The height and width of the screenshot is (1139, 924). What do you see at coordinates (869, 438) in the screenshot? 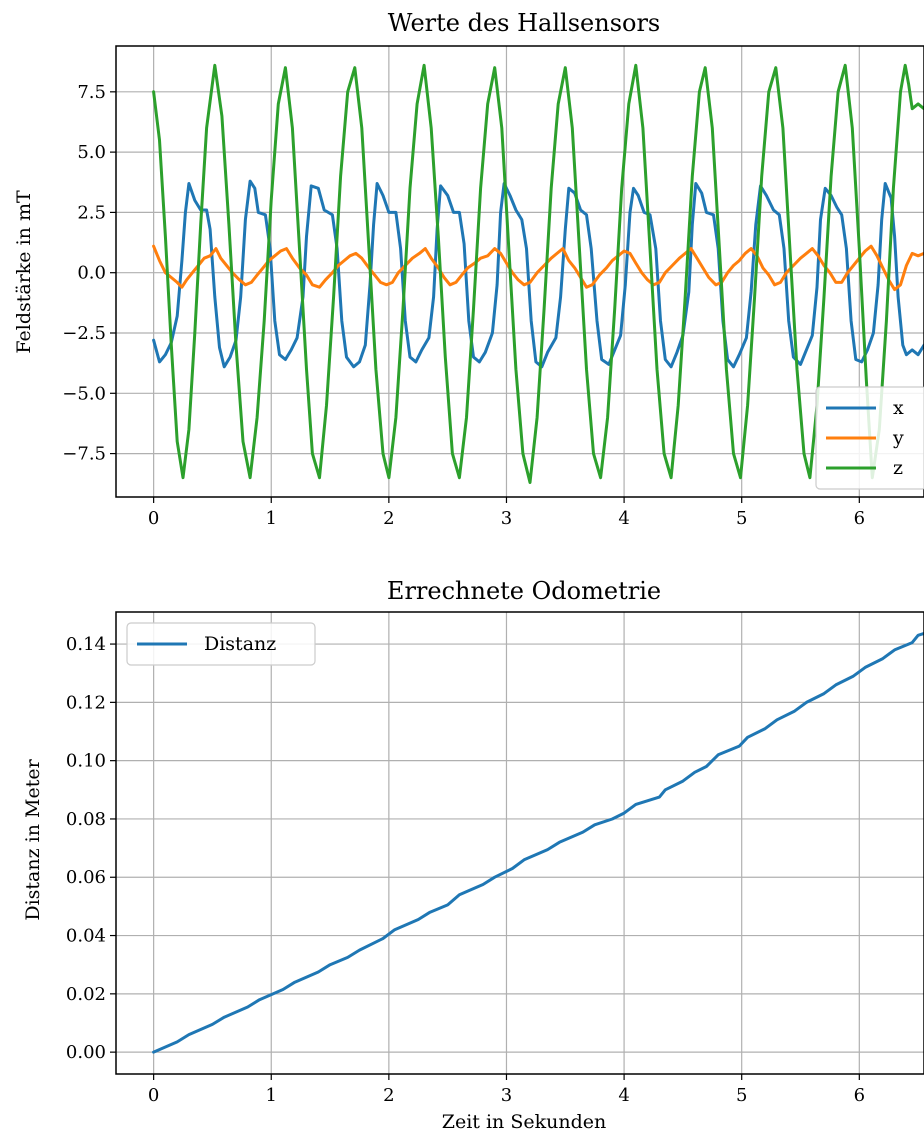
I see `legend: xyz` at bounding box center [869, 438].